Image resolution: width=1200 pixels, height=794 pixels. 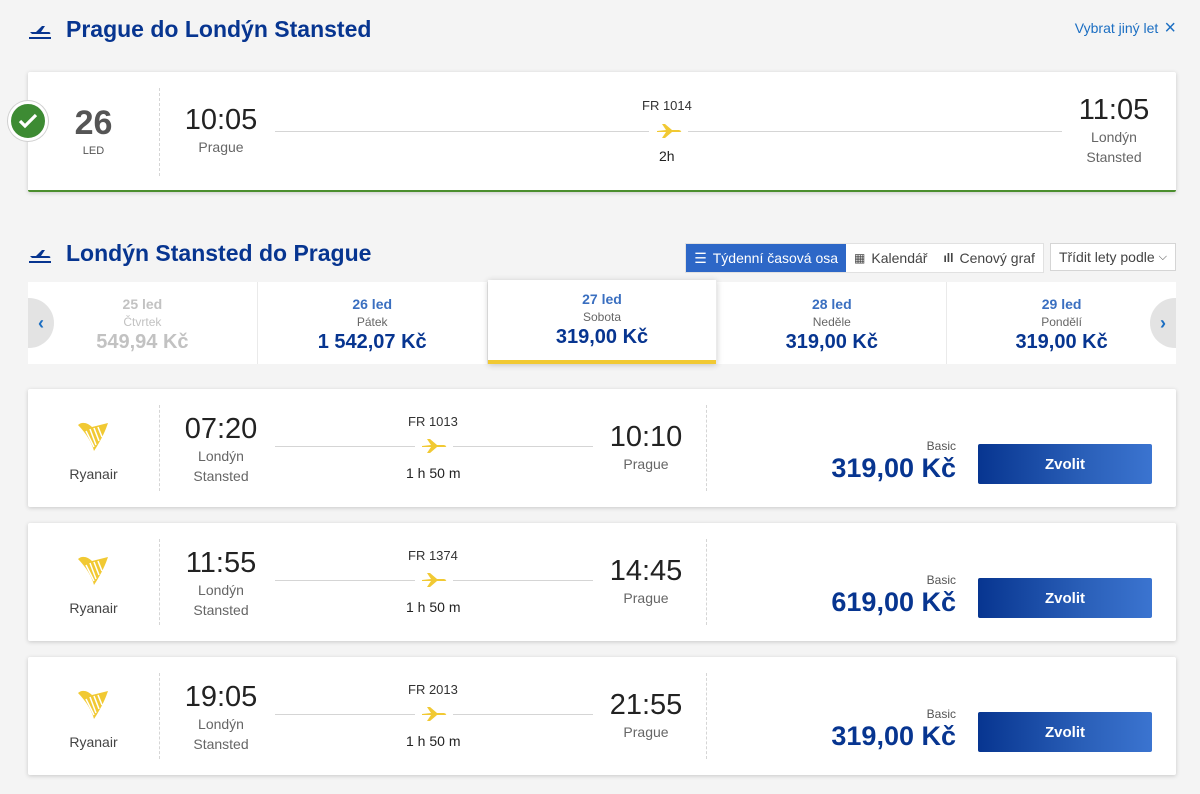 I want to click on arrival-time: 21:55, so click(x=646, y=705).